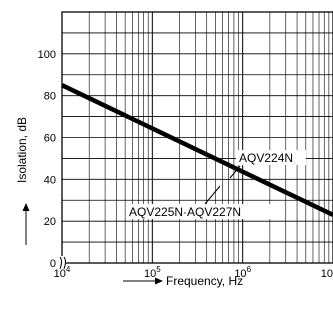 The height and width of the screenshot is (320, 333). What do you see at coordinates (62, 272) in the screenshot?
I see `x-tick-label: 10⁴` at bounding box center [62, 272].